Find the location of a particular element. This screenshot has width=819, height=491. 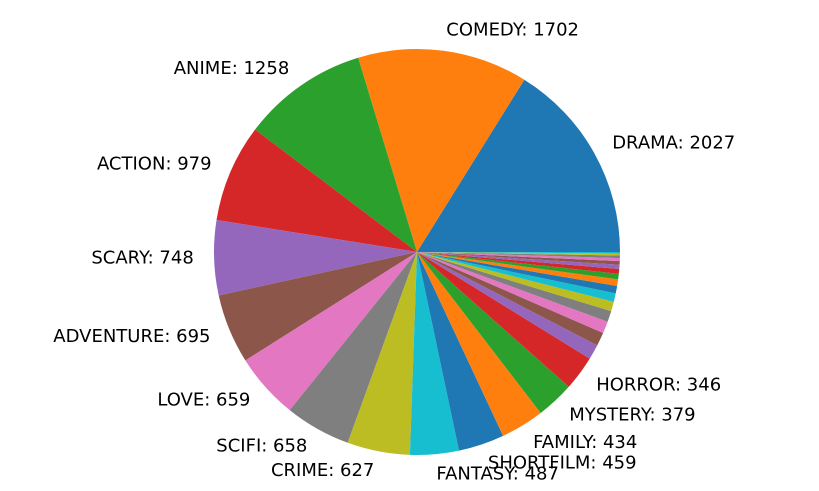

pie-label-fantasy: FANTASY: 487 is located at coordinates (497, 474).